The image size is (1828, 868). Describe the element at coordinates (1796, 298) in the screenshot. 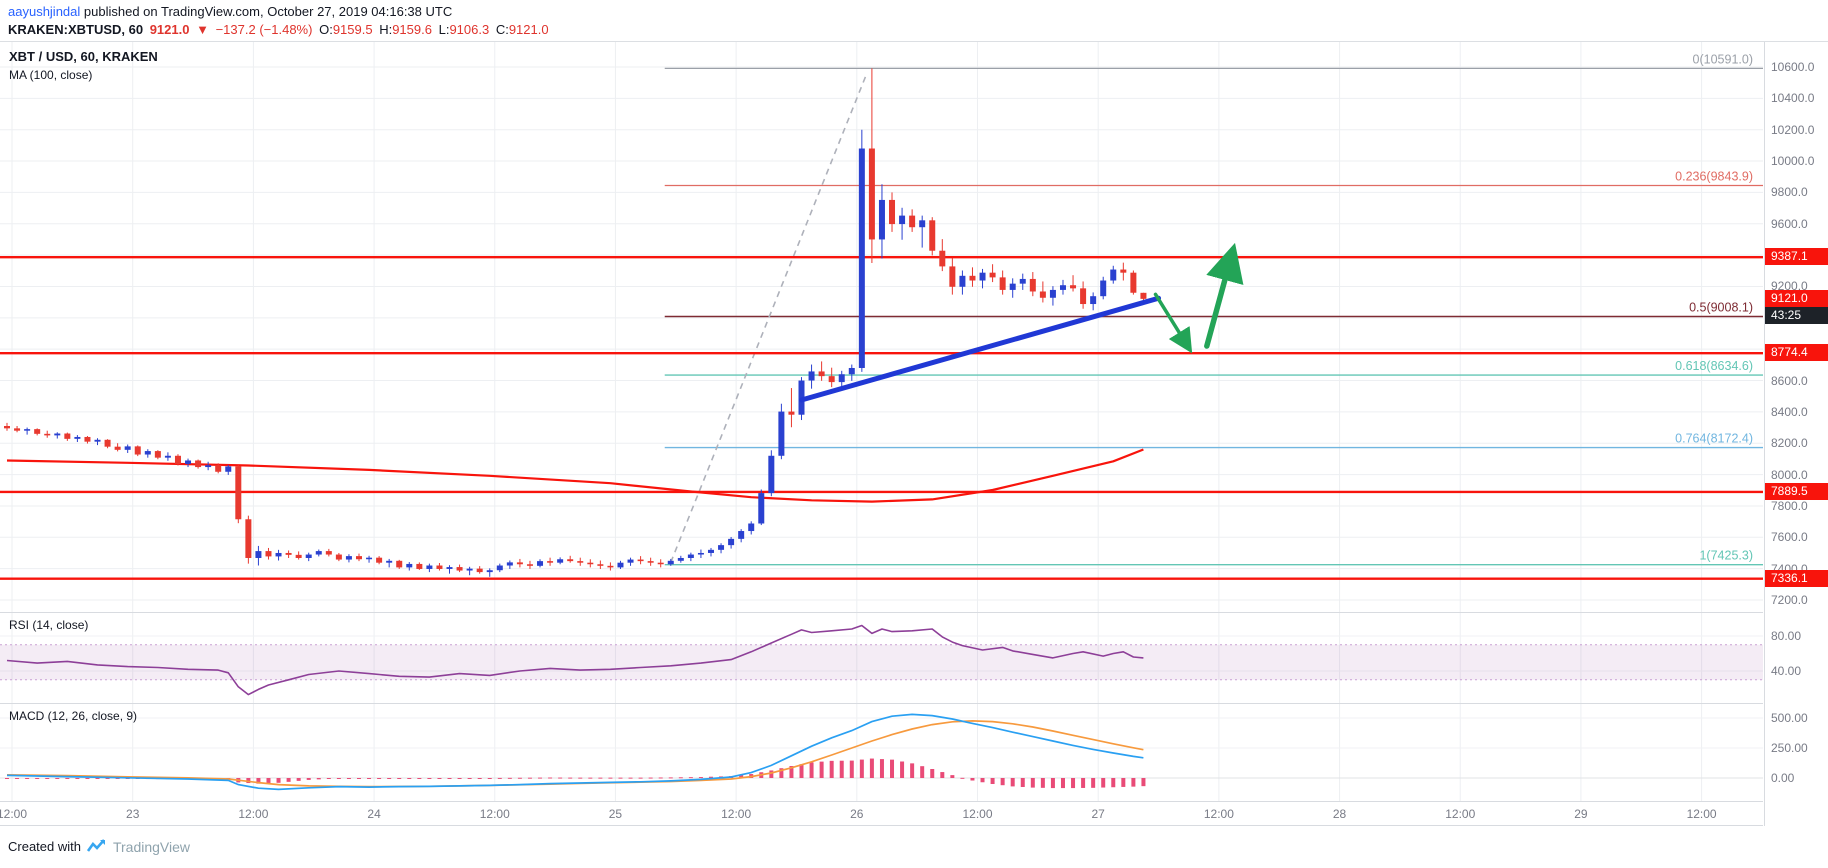

I see `last-price-tag: 9121.0` at that location.